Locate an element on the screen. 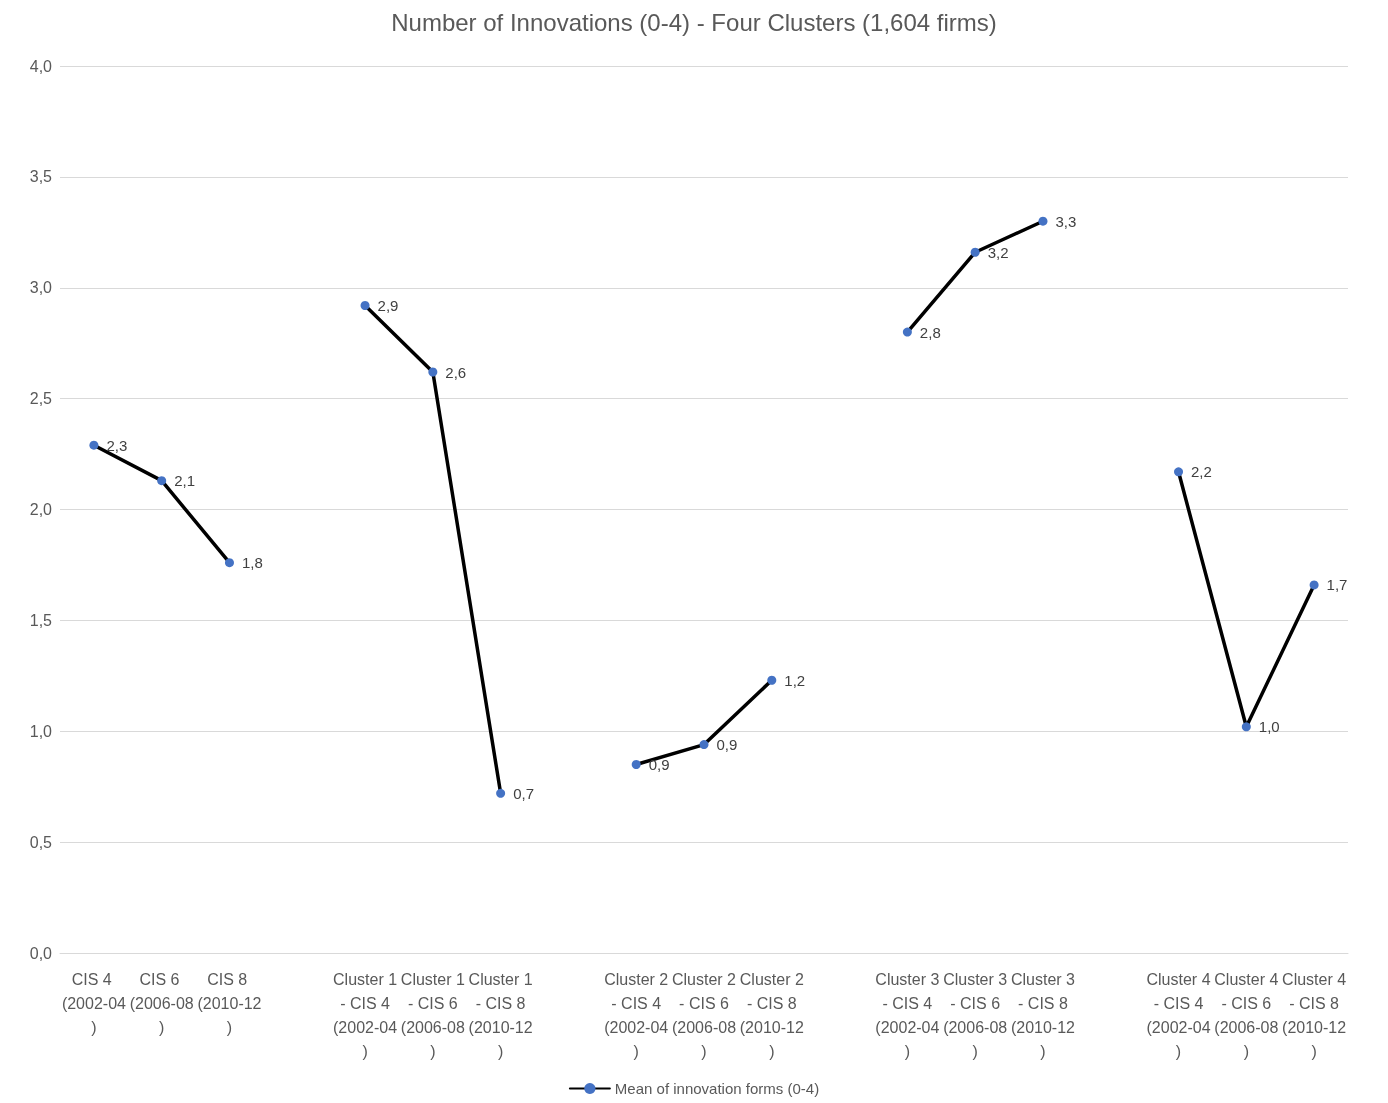  x-tick-label: Cluster 1 - CIS 4 (2002-04) is located at coordinates (365, 1015).